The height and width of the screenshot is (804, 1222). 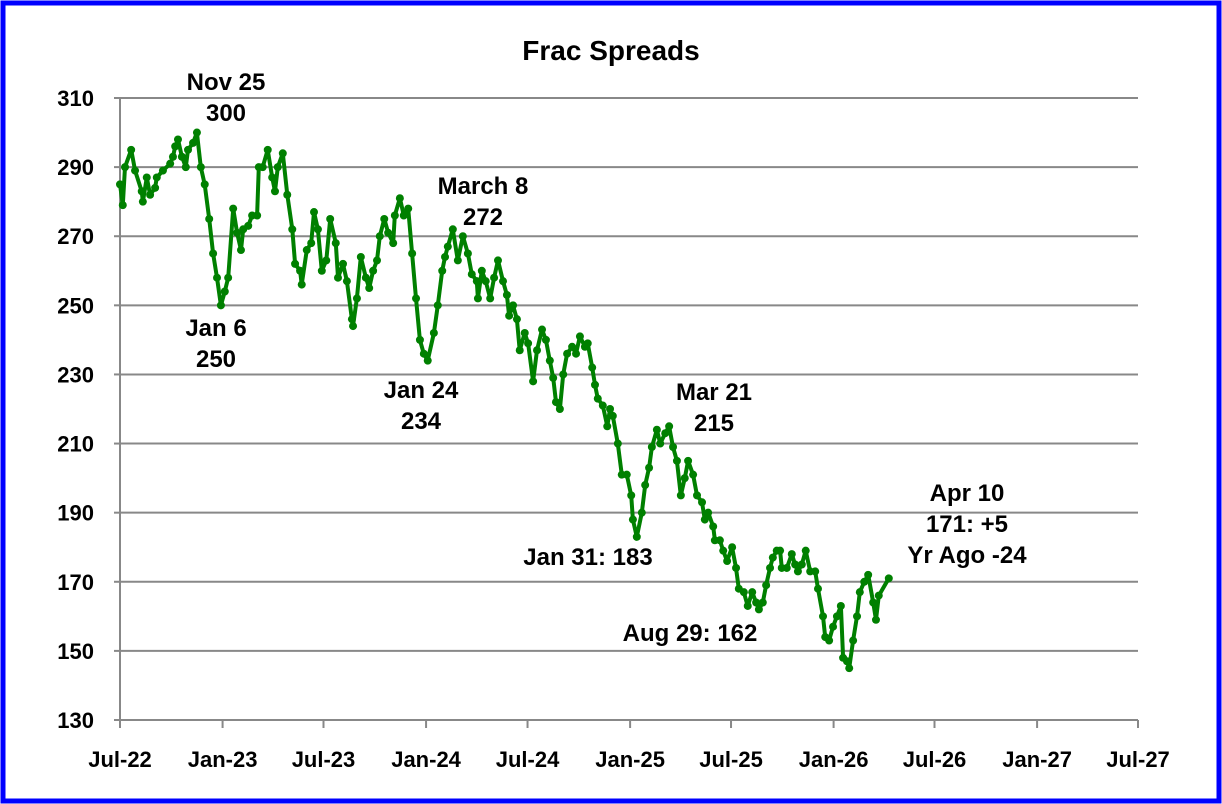 What do you see at coordinates (75, 98) in the screenshot?
I see `y-tick-label: 310` at bounding box center [75, 98].